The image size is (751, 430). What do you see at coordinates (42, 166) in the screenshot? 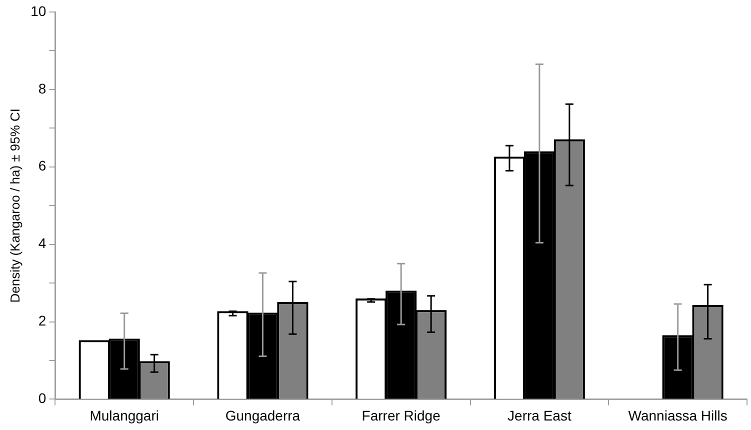
I see `y-tick-label: 6` at bounding box center [42, 166].